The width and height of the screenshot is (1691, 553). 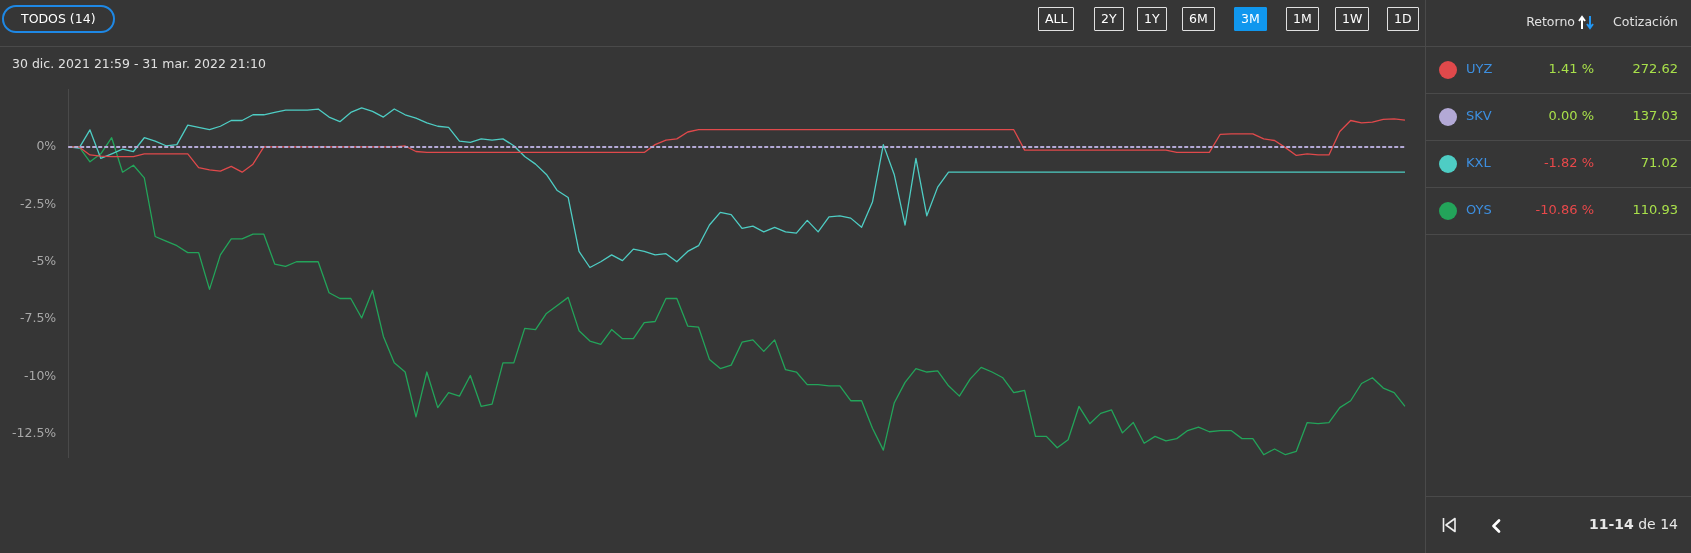 I want to click on text: 137.03, so click(x=1655, y=115).